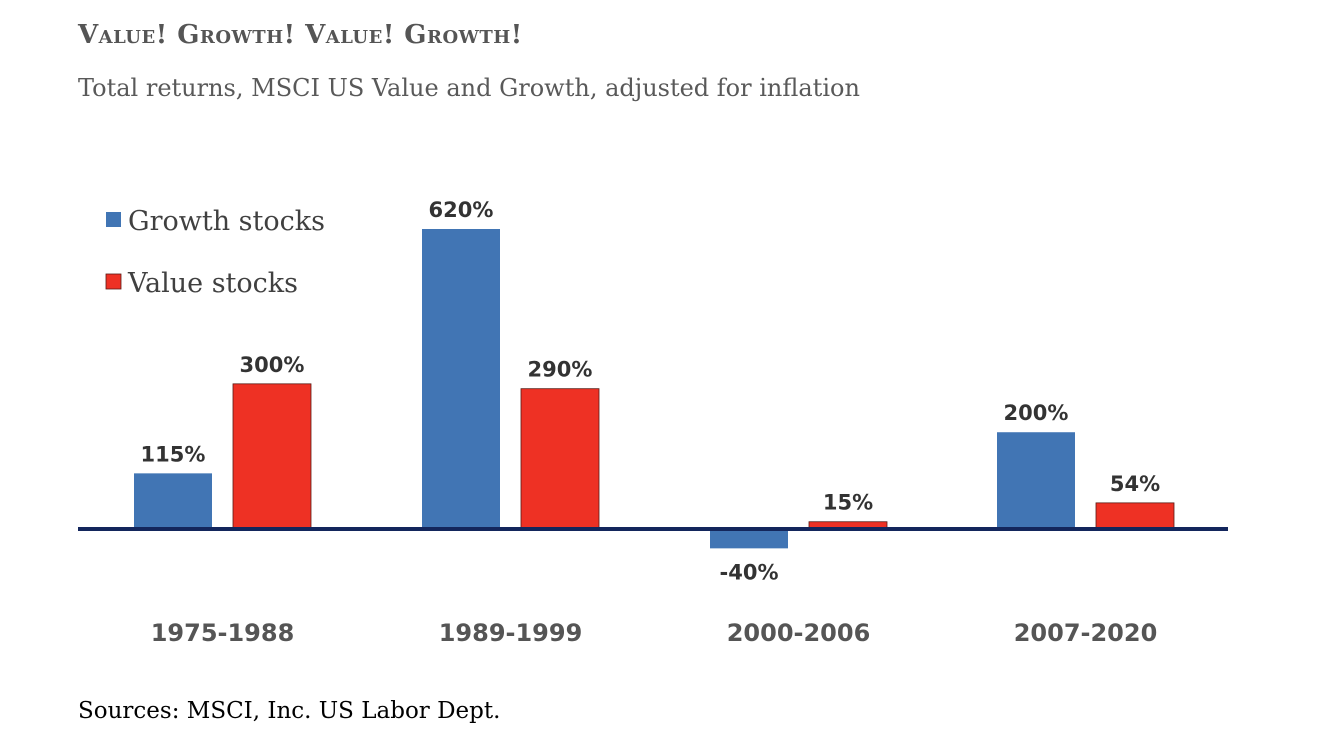 The width and height of the screenshot is (1320, 742). What do you see at coordinates (215, 252) in the screenshot?
I see `chart-legend: Growth stocks Value stocks` at bounding box center [215, 252].